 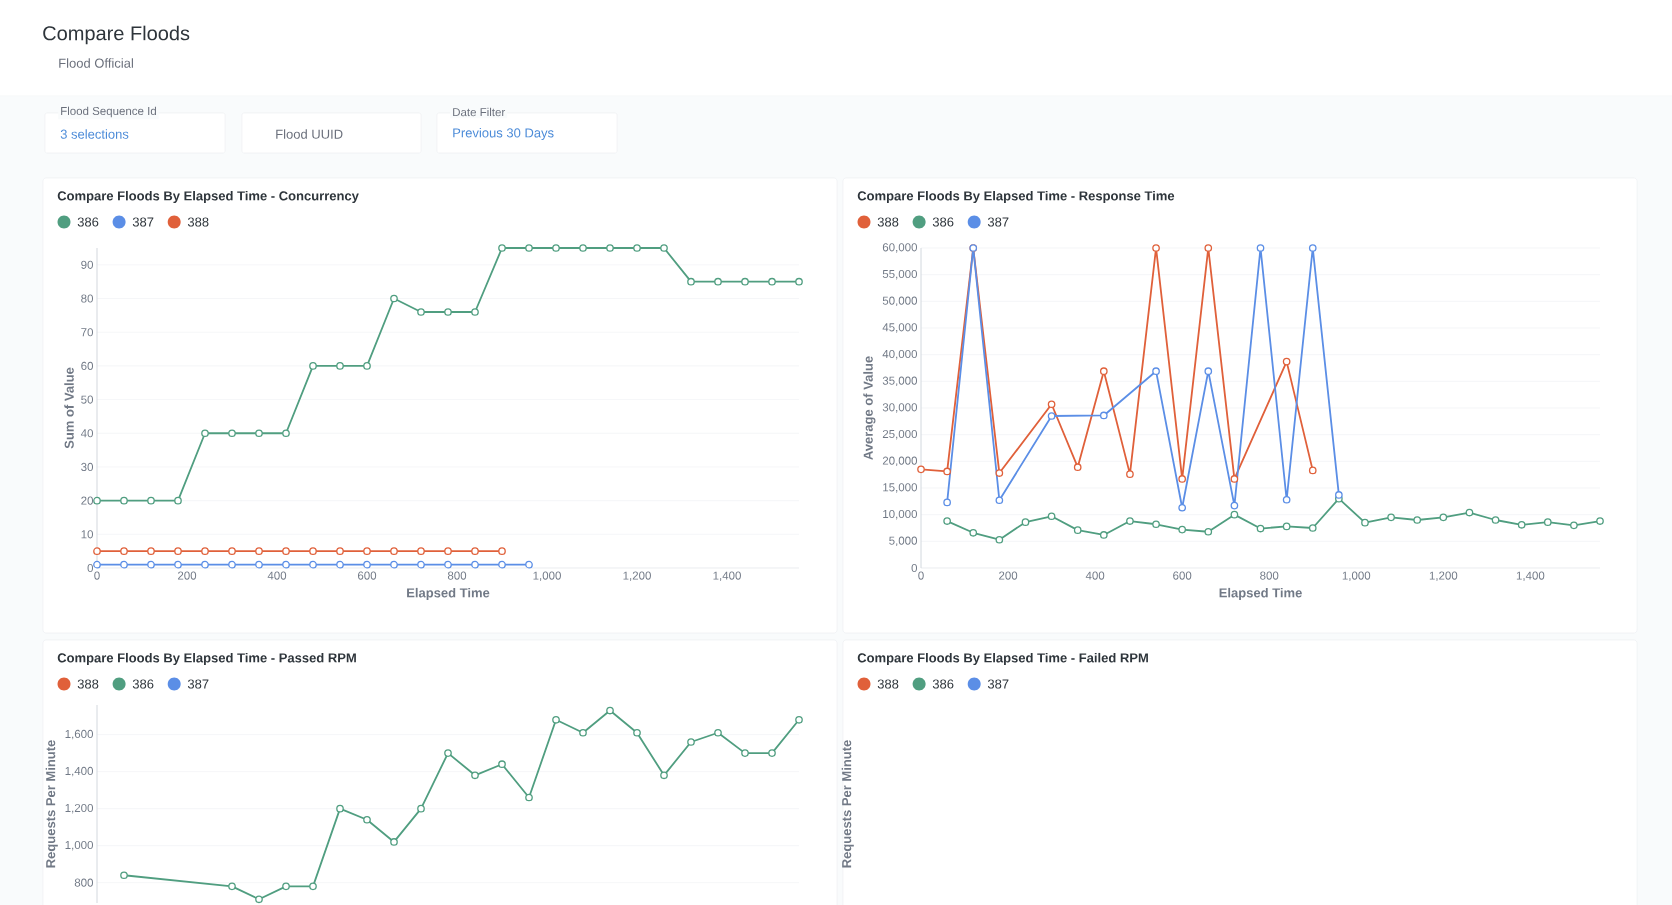 I want to click on text: Flood UUID, so click(x=309, y=134).